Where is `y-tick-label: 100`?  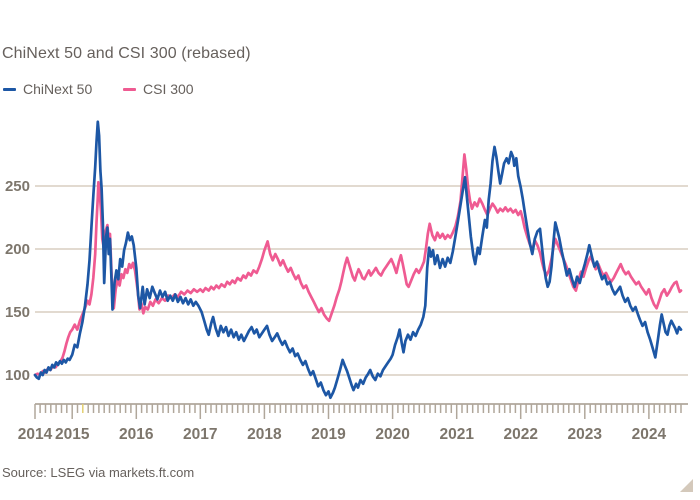 y-tick-label: 100 is located at coordinates (17, 375).